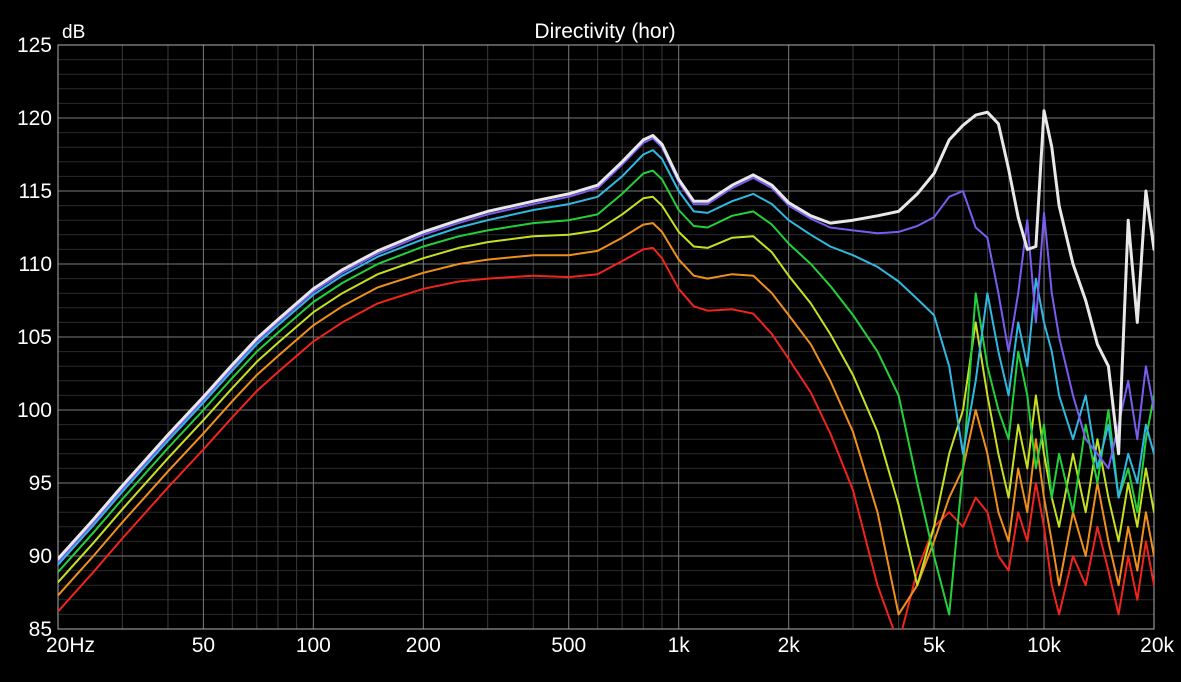  I want to click on y-tick-label: 110, so click(35, 264).